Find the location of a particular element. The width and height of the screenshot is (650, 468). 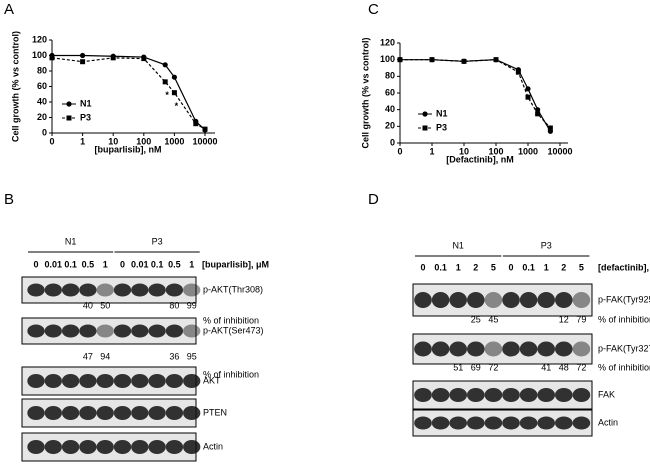

series-line is located at coordinates (129, 92).